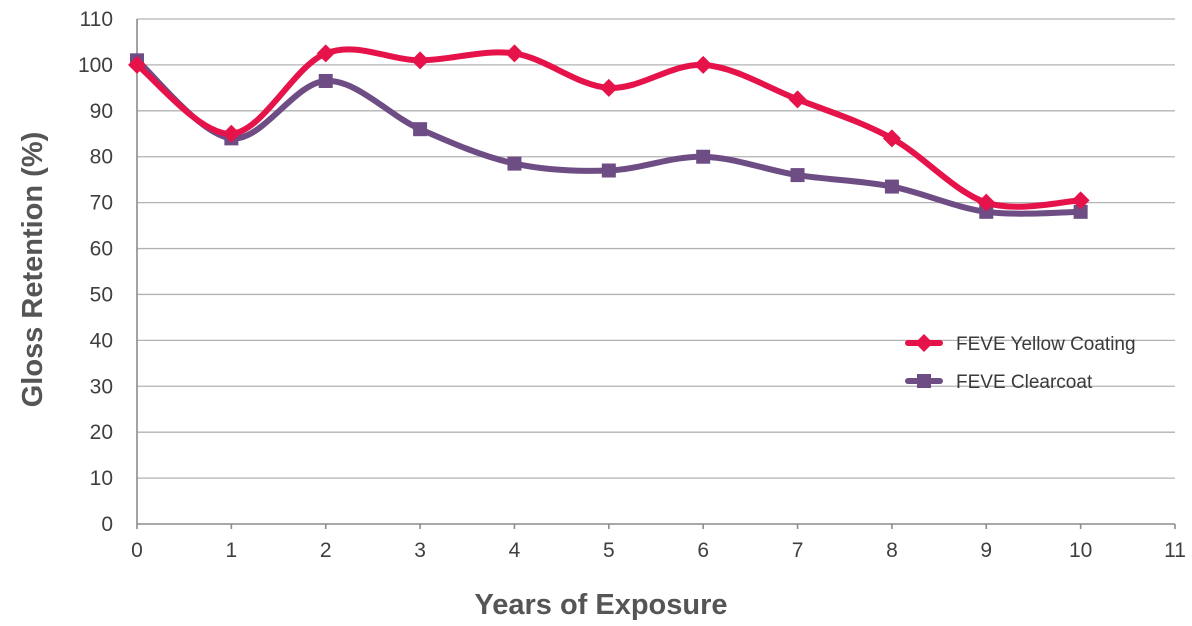 The image size is (1192, 626). I want to click on y-tick-label: 30, so click(101, 386).